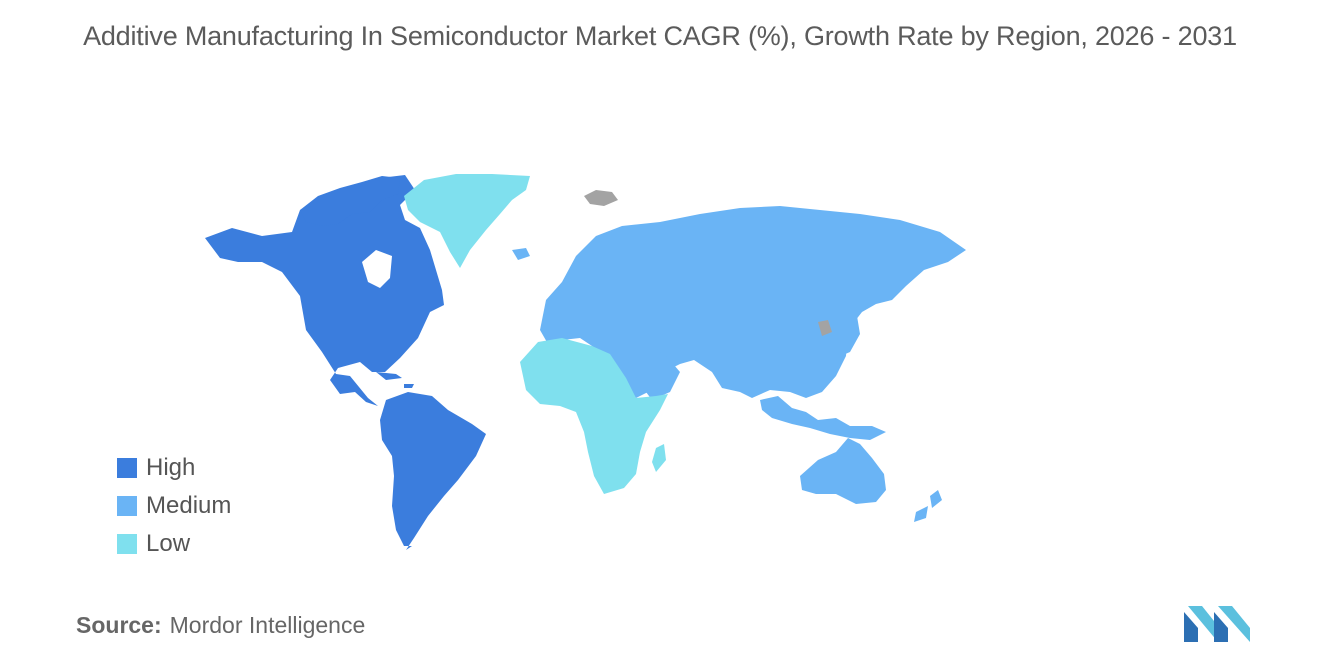 The height and width of the screenshot is (665, 1320). I want to click on source-label: Source:, so click(119, 625).